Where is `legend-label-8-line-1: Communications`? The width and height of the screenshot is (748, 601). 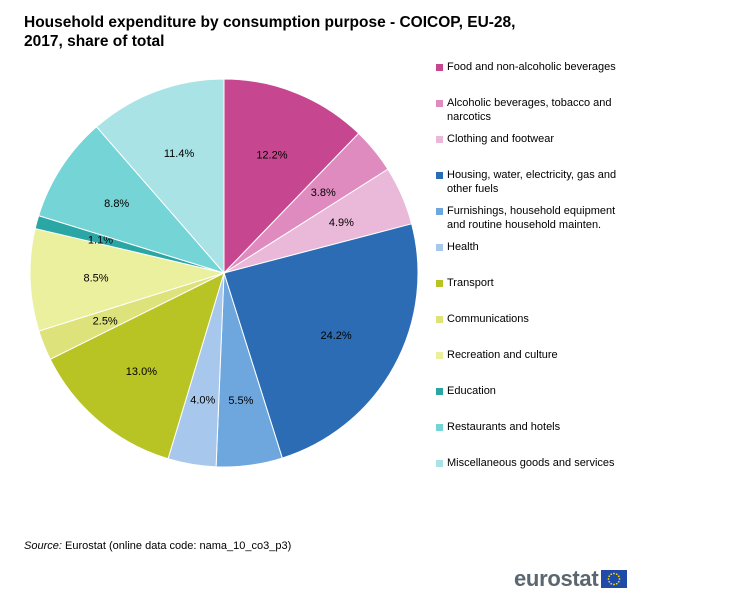
legend-label-8-line-1: Communications is located at coordinates (488, 319).